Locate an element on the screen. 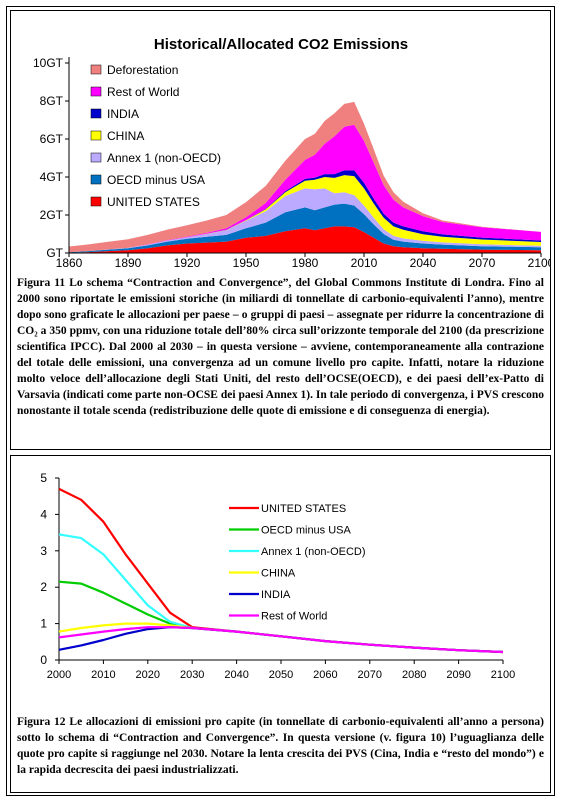  chart2-x-tick-label: 2080 is located at coordinates (414, 675).